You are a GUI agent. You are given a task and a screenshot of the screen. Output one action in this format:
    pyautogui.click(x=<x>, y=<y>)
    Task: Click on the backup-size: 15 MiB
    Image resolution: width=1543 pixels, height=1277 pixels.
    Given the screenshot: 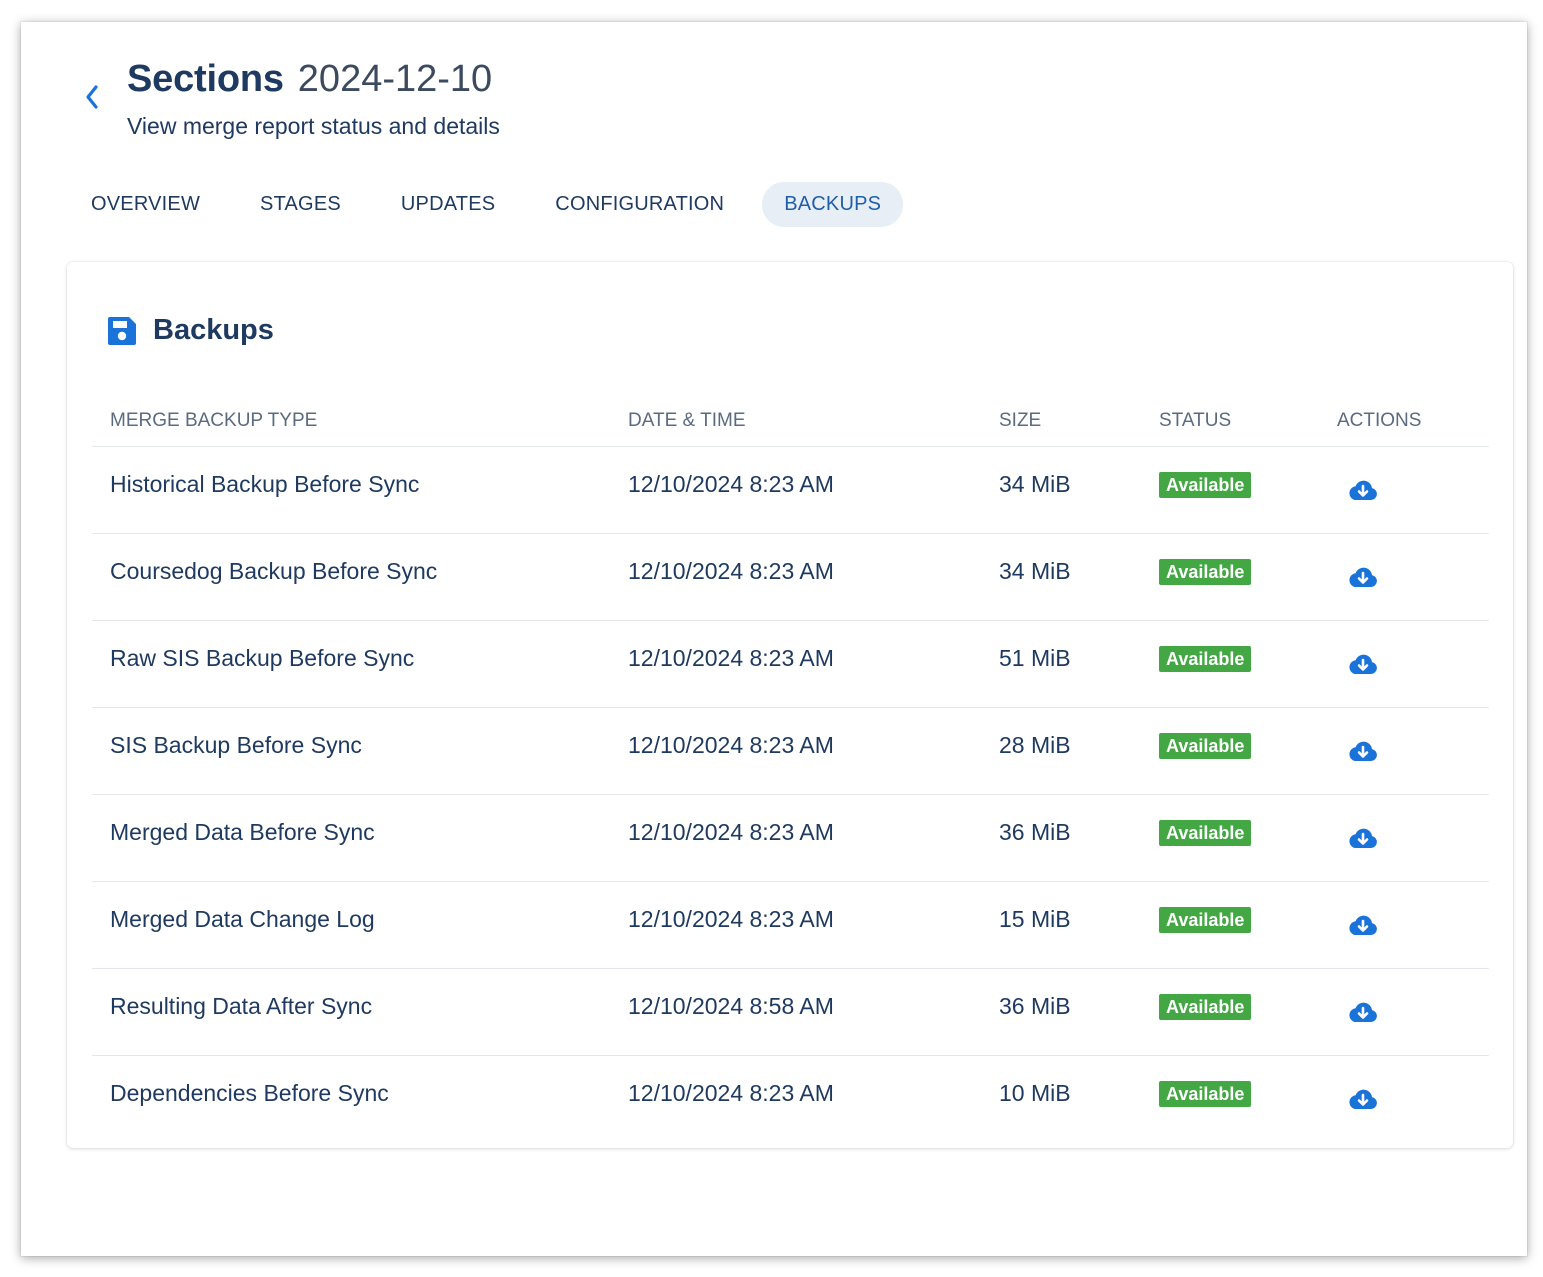 What is the action you would take?
    pyautogui.click(x=1035, y=919)
    